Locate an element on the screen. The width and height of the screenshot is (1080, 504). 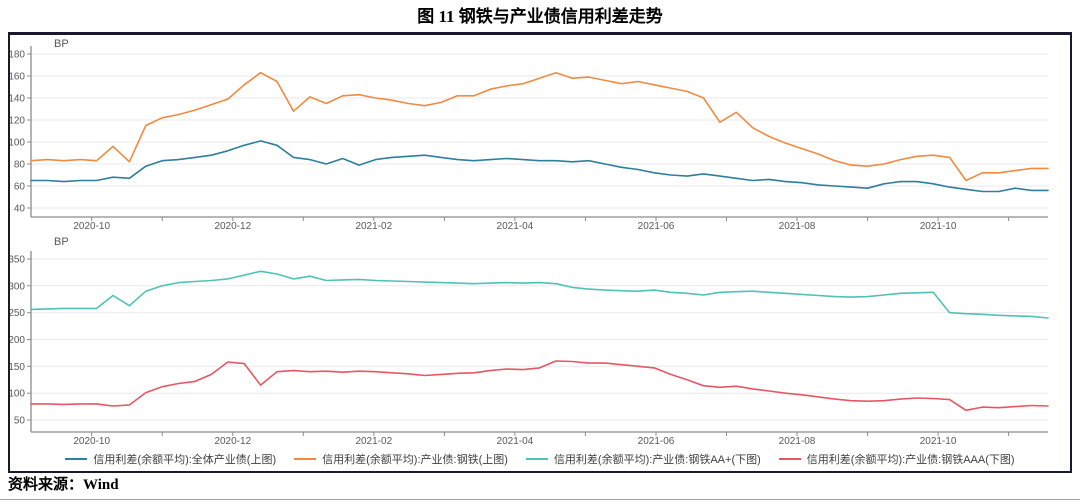
legend-item-steel-aaa: 信用利差(余额平均):产业债:钢铁AAA(下图) is located at coordinates (896, 459).